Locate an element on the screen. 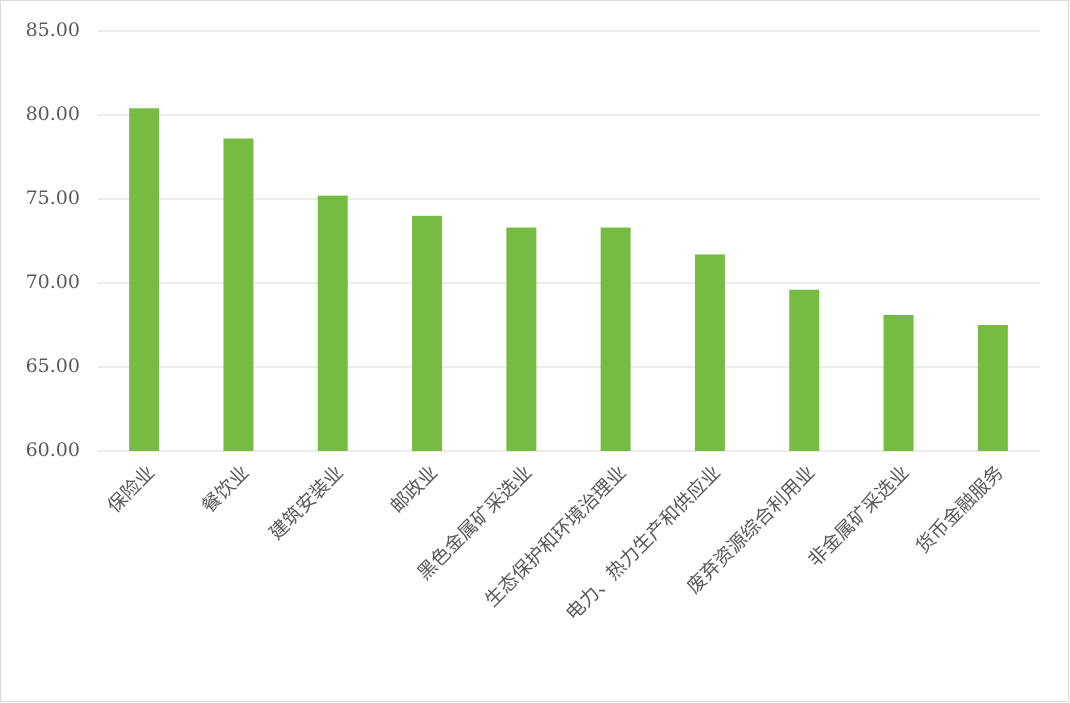  y-tick-label: 65.00 is located at coordinates (53, 366).